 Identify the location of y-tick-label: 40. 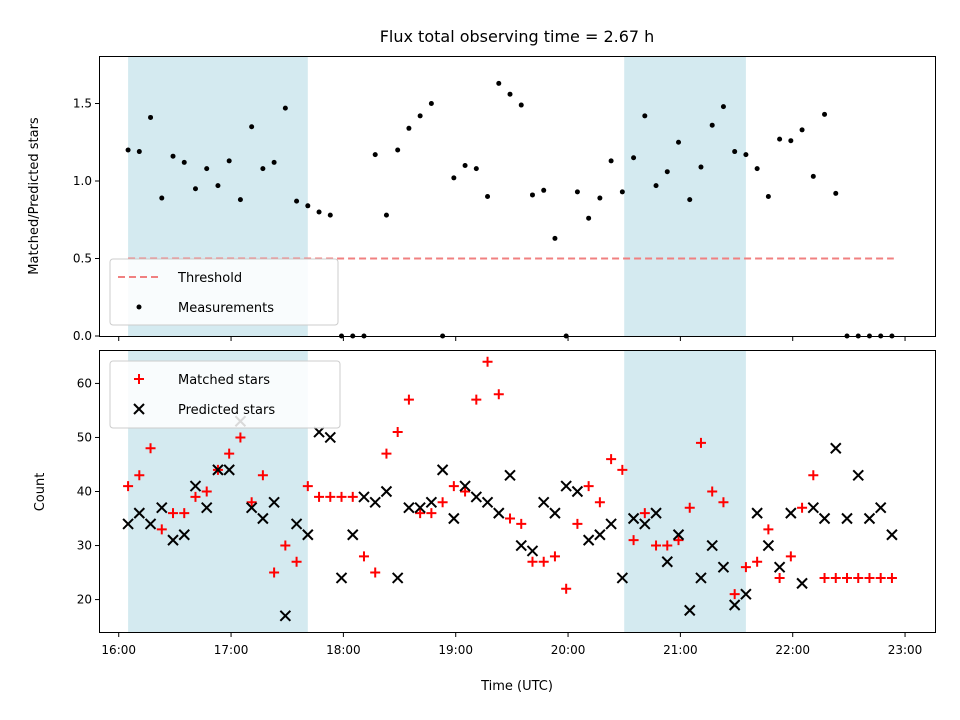
(84, 492).